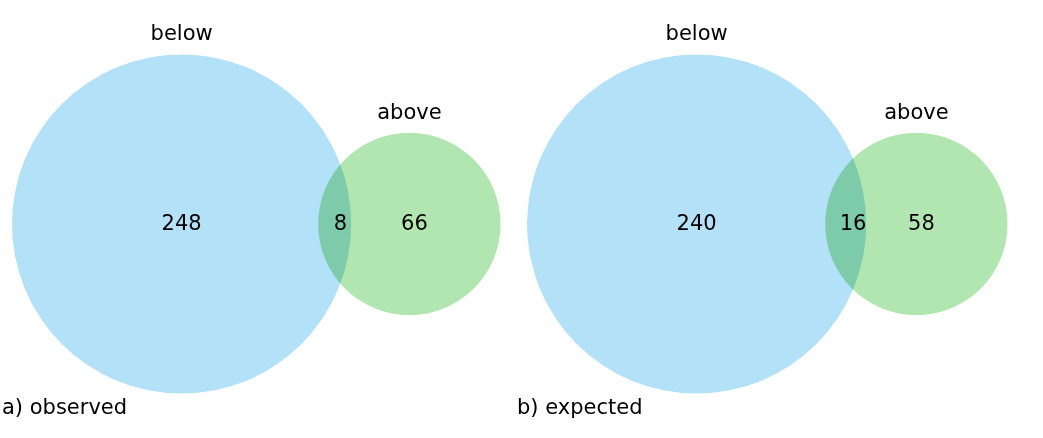 The image size is (1043, 438). What do you see at coordinates (696, 223) in the screenshot?
I see `data-label: 240` at bounding box center [696, 223].